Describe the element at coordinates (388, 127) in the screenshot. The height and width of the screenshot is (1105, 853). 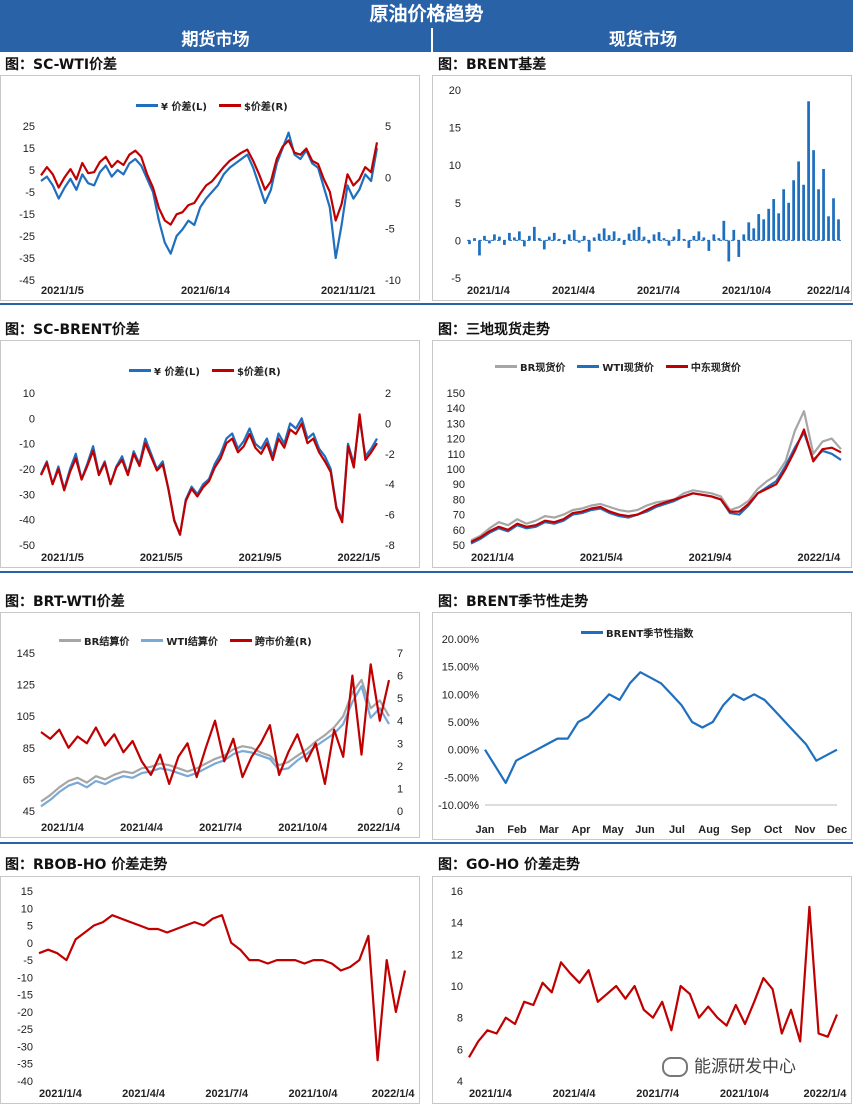
I see `y-right-tick-label: 5` at that location.